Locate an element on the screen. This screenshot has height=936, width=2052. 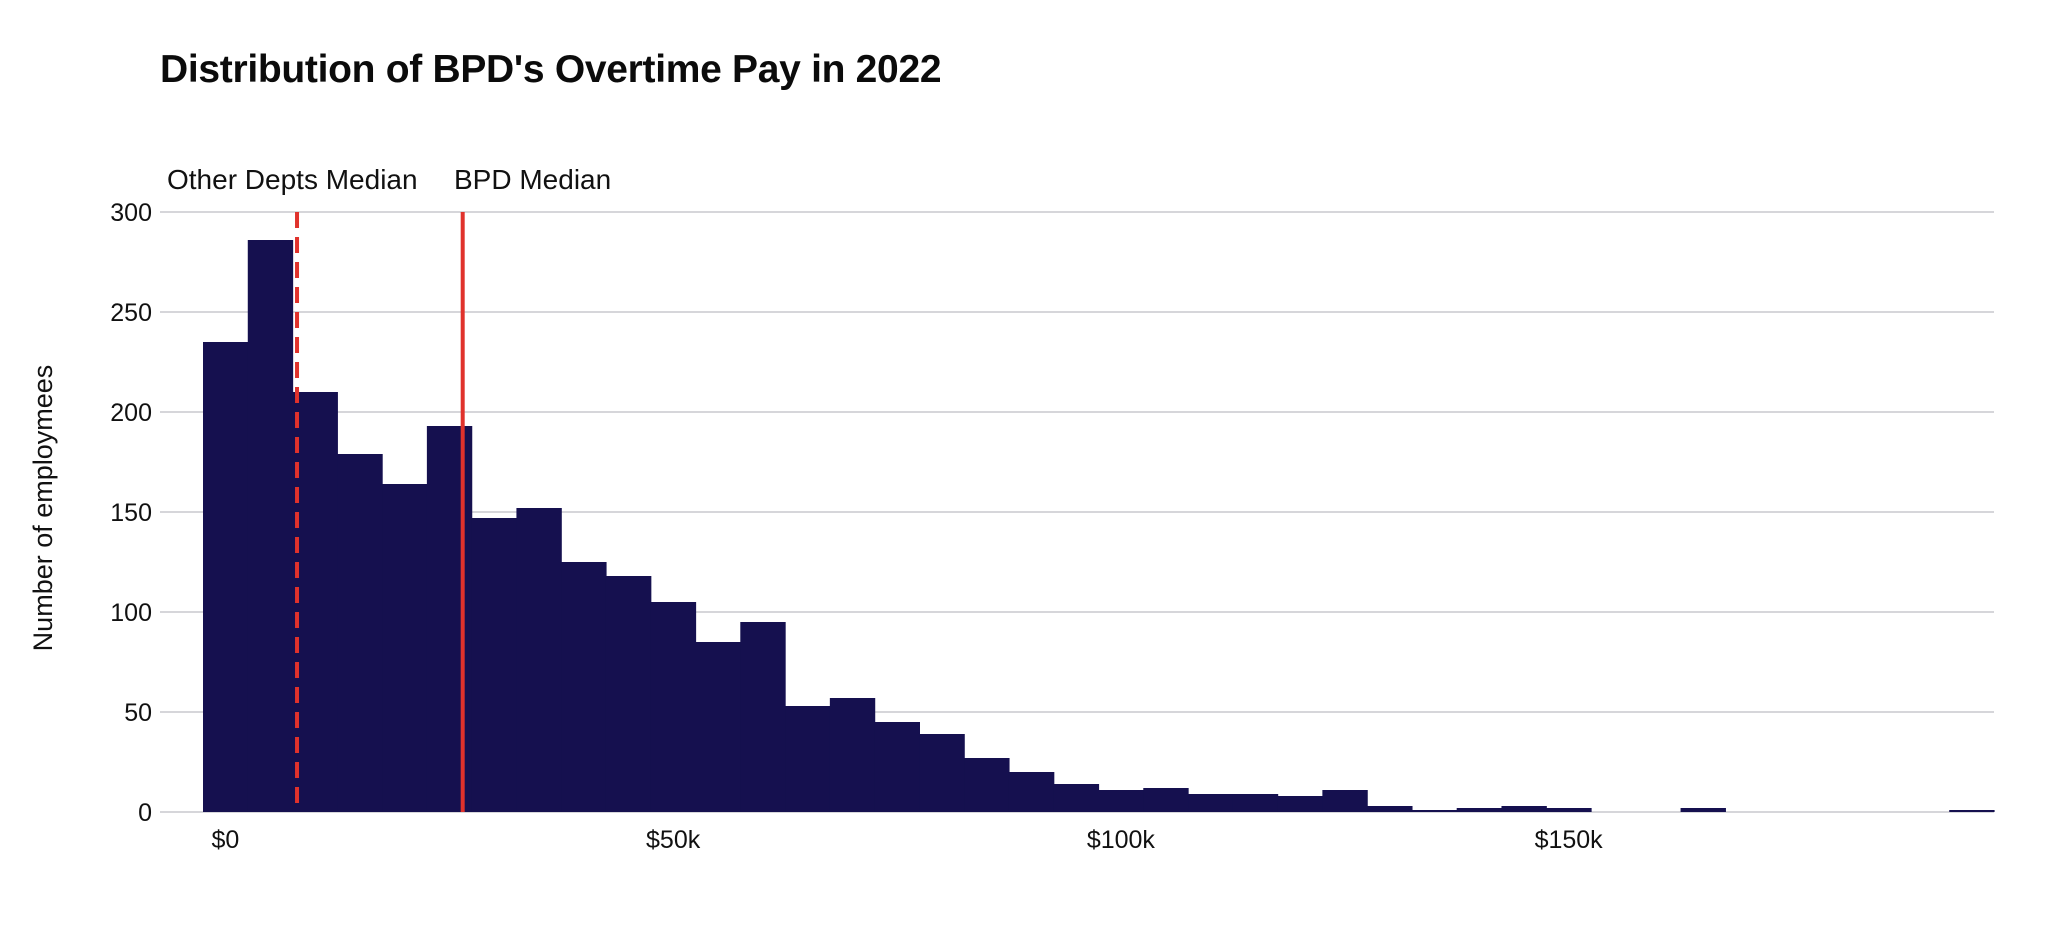
median-annotations: Other Depts Median BPD Median is located at coordinates (389, 488).